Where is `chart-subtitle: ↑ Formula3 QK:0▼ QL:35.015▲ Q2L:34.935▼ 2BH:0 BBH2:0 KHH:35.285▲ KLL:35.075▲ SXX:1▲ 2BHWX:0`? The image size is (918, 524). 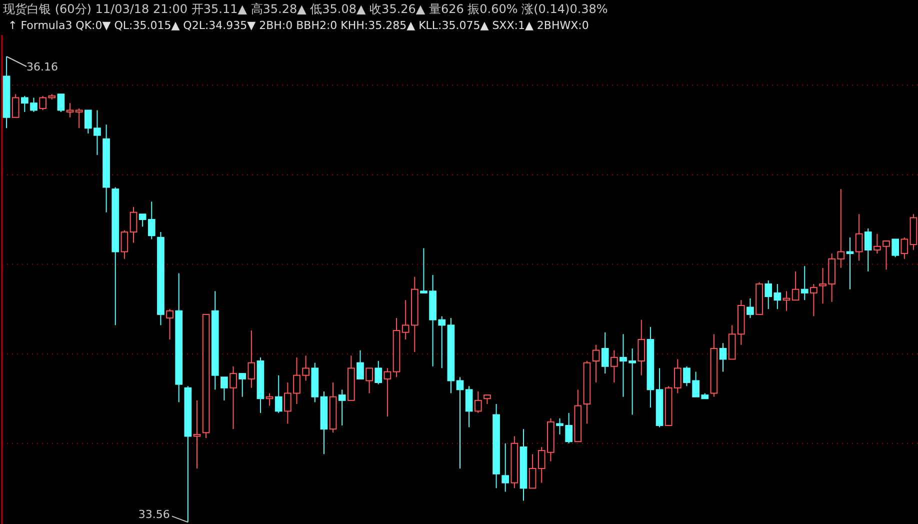 chart-subtitle: ↑ Formula3 QK:0▼ QL:35.015▲ Q2L:34.935▼ 2BH:0 BBH2:0 KHH:35.285▲ KLL:35.075▲ SXX:1▲ 2BHWX:0 is located at coordinates (298, 25).